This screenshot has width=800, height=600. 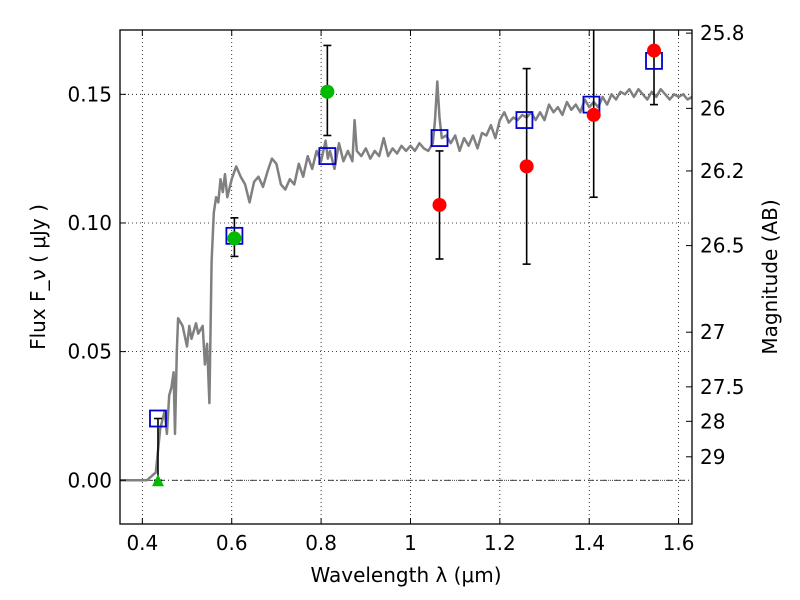 I want to click on y-tick-label: 0.05, so click(x=89, y=352).